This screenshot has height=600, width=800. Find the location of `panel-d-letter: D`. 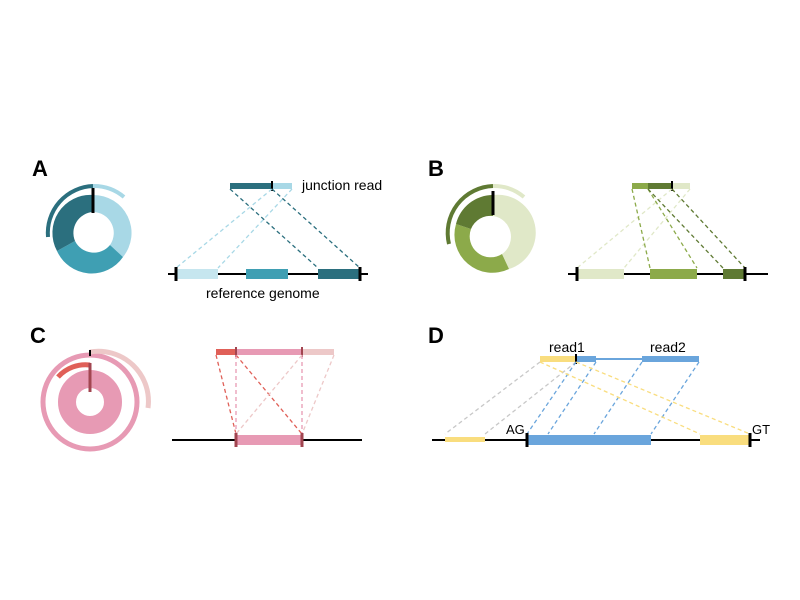

panel-d-letter: D is located at coordinates (436, 335).